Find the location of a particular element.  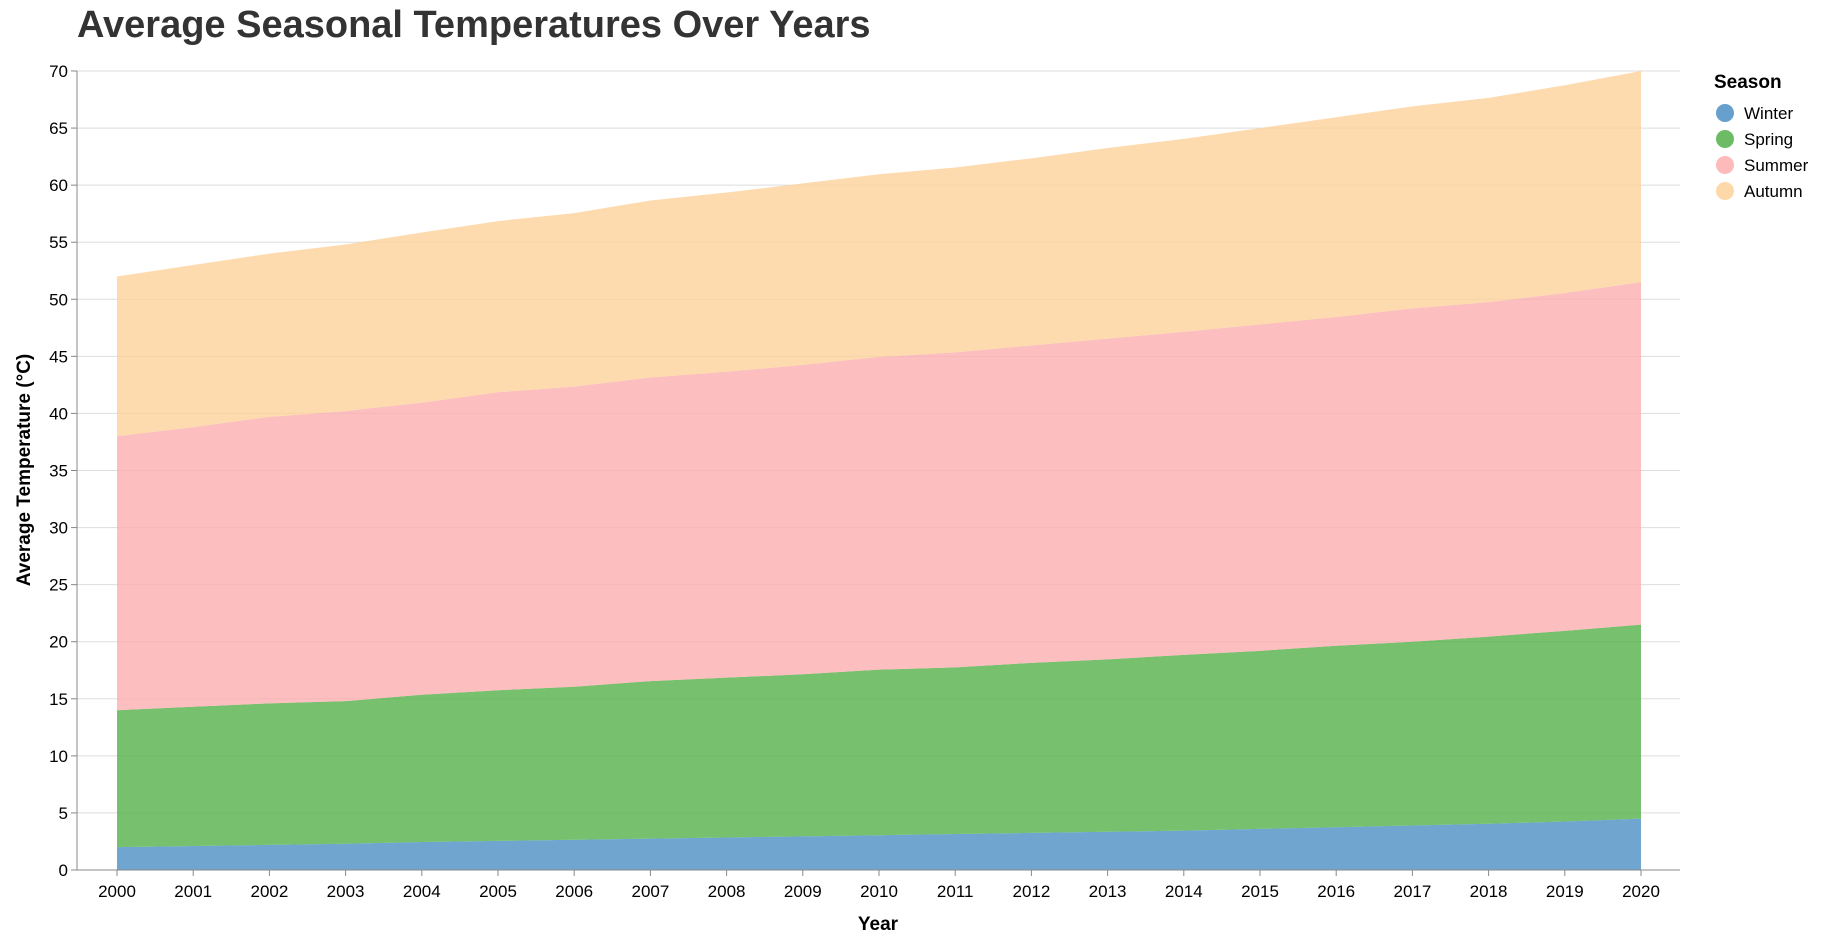

x-tick-label: 2003 is located at coordinates (346, 891).